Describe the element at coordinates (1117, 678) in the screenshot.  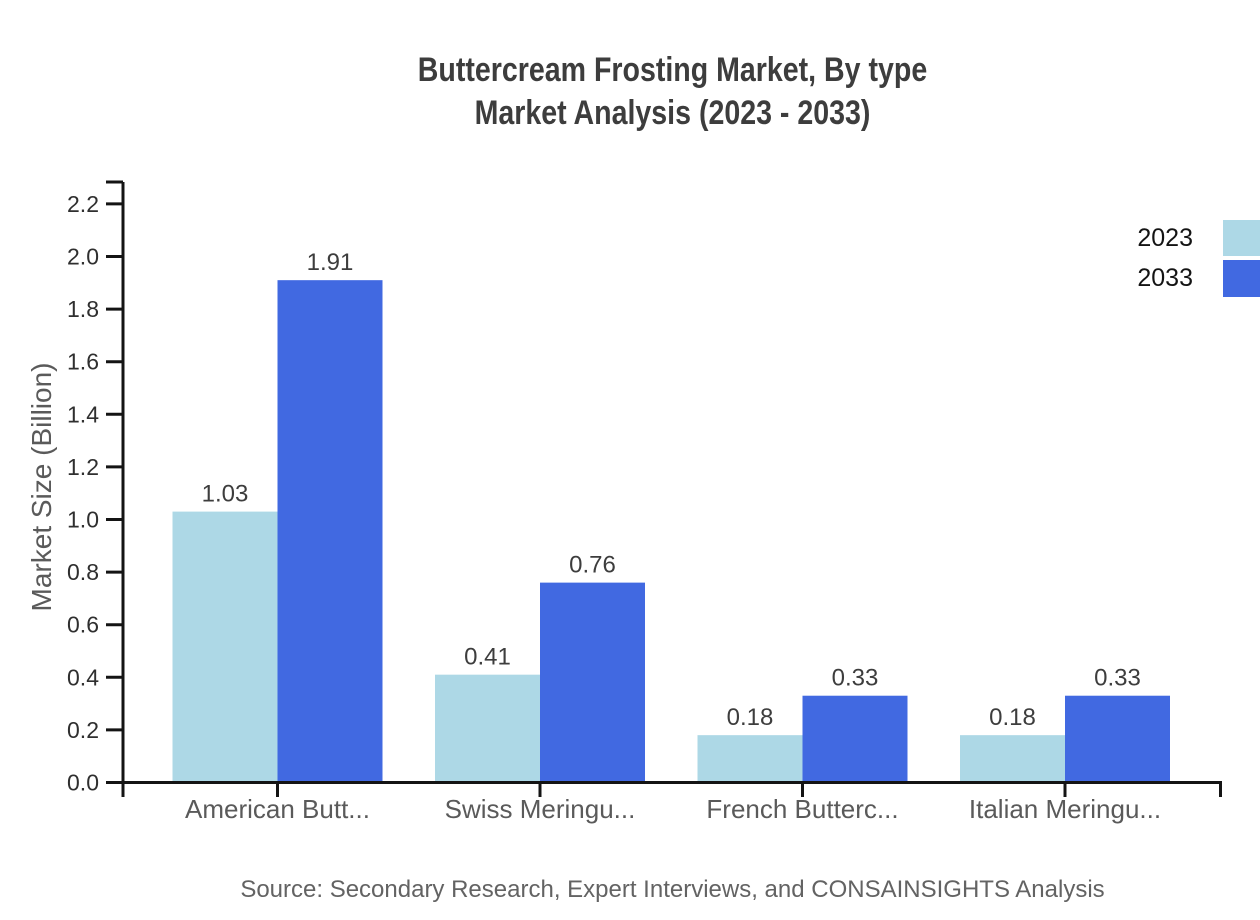
I see `value-label-2033-italian-meringu: 0.33` at that location.